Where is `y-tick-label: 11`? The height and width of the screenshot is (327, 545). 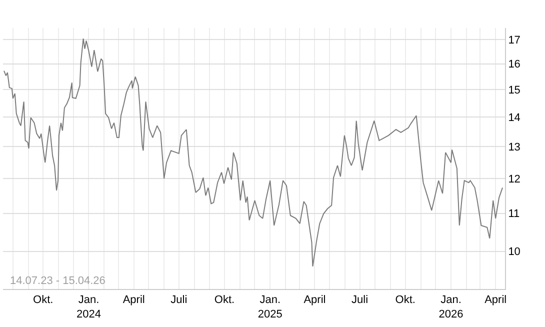
y-tick-label: 11 is located at coordinates (514, 214).